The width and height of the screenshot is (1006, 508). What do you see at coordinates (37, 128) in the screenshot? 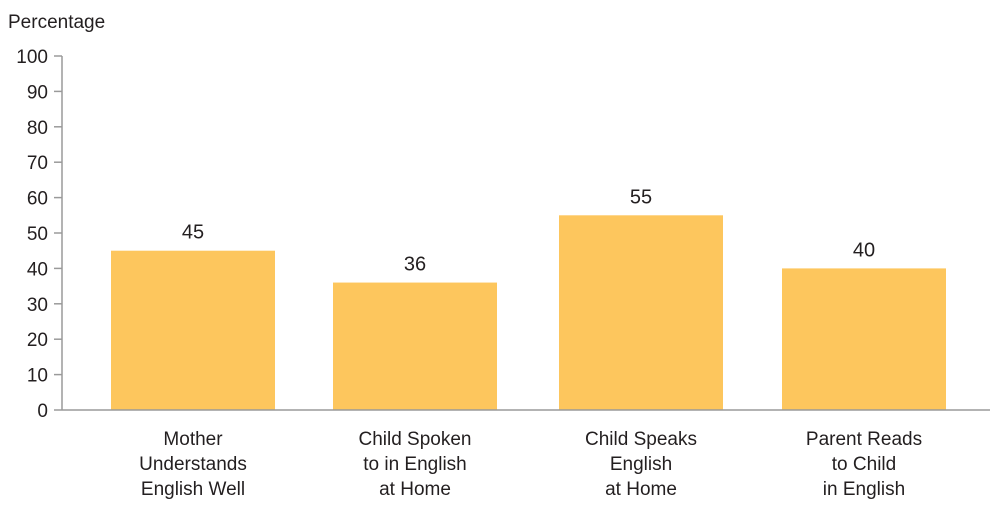
I see `y-tick-label: 80` at bounding box center [37, 128].